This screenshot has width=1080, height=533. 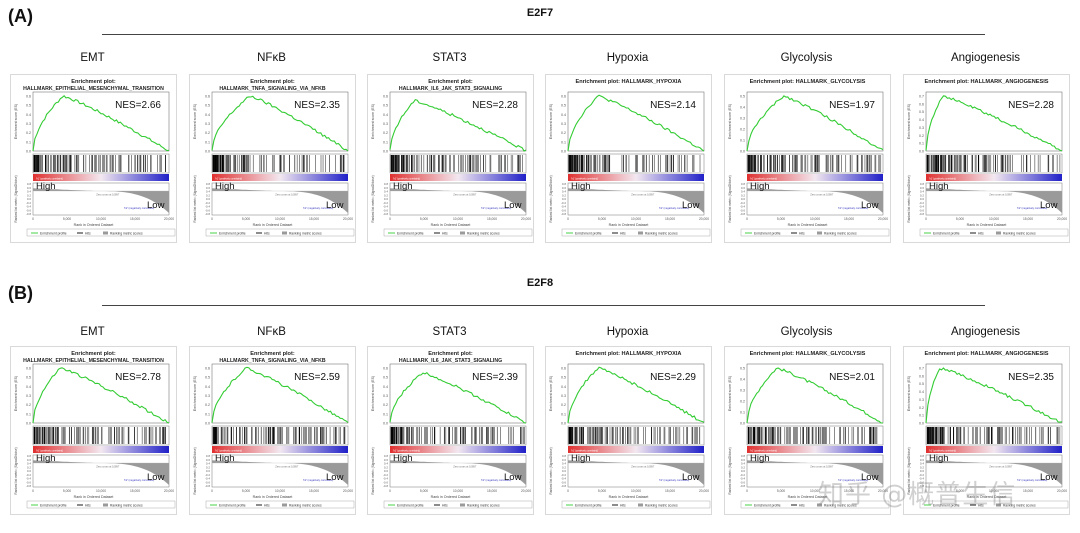 What do you see at coordinates (987, 82) in the screenshot?
I see `plot-title: Enrichment plot: HALLMARK_ANGIOGENESIS` at bounding box center [987, 82].